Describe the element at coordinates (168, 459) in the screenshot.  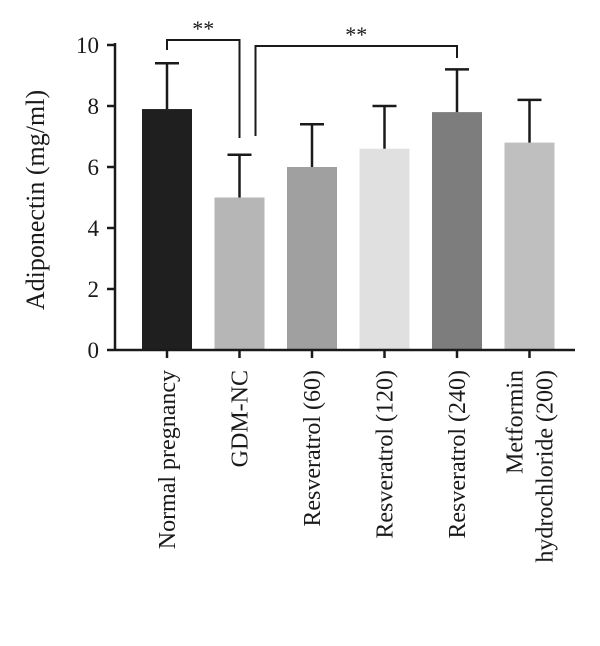
I see `x-tick-label: Normal pregnancy` at that location.